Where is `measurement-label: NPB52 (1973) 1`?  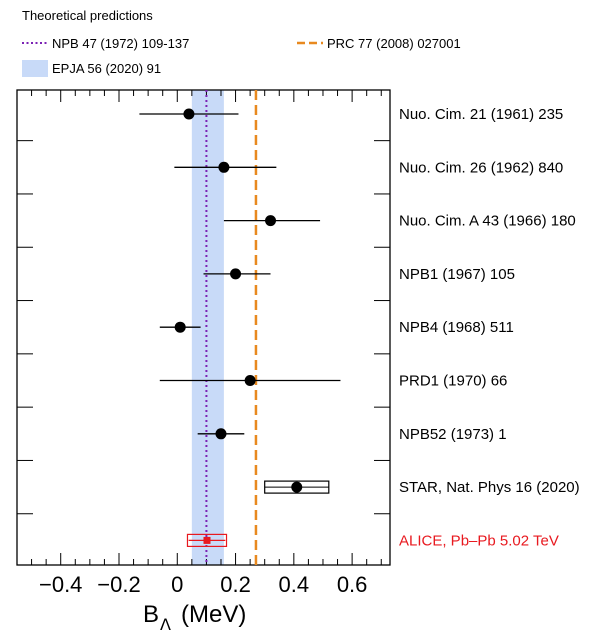 measurement-label: NPB52 (1973) 1 is located at coordinates (453, 434).